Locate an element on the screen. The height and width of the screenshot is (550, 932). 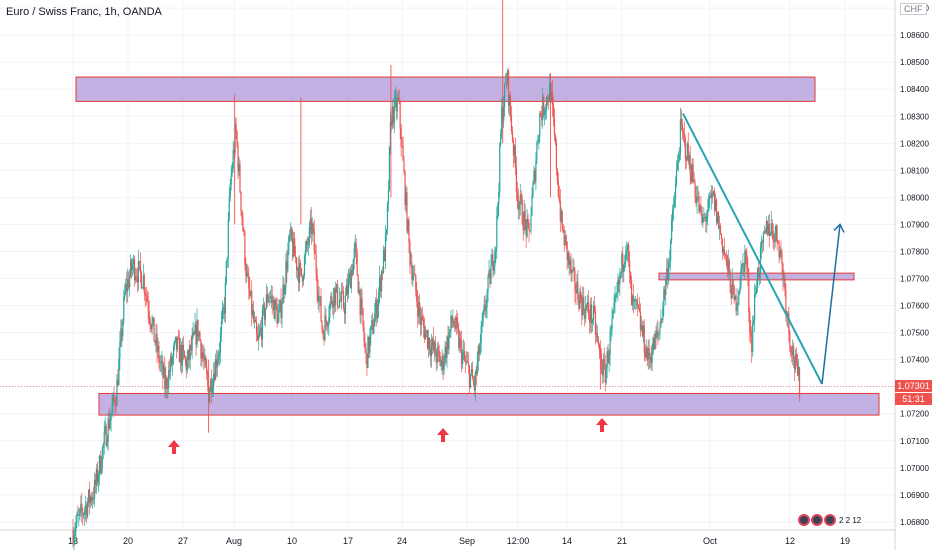
events-badge: 2 2 12 is located at coordinates (829, 520).